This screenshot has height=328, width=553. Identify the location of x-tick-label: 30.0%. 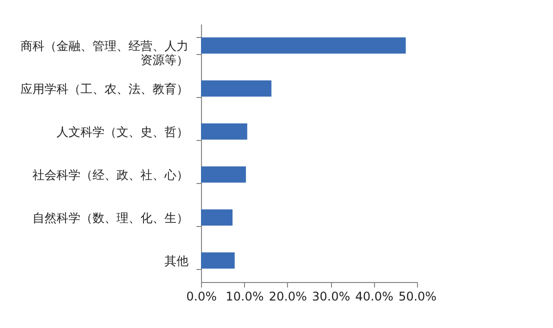
(331, 297).